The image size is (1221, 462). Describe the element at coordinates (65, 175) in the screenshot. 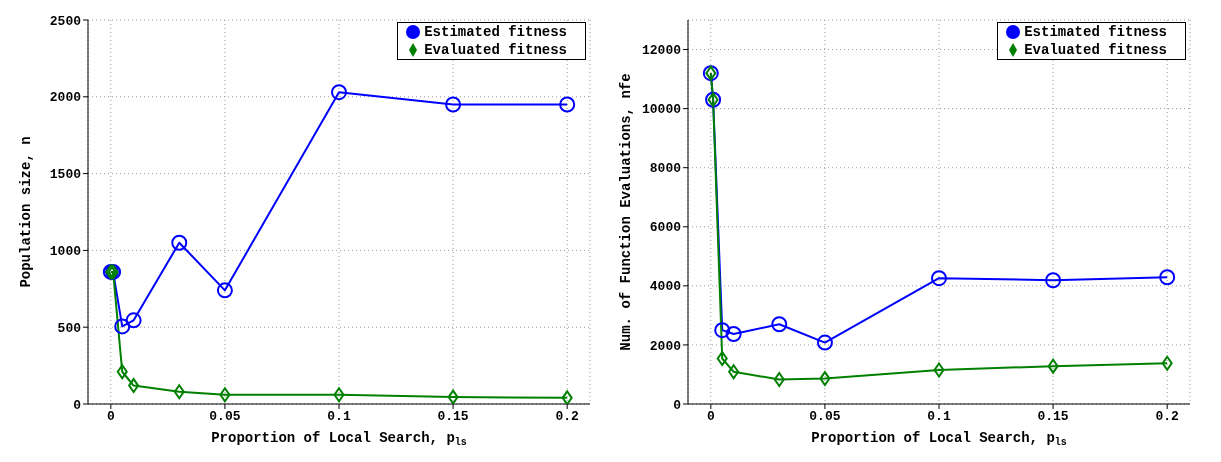

I see `y-tick-label: 1500` at that location.